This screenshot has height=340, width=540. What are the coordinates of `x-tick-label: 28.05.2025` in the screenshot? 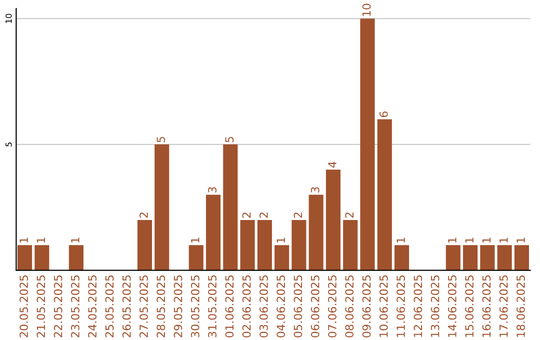 It's located at (161, 306).